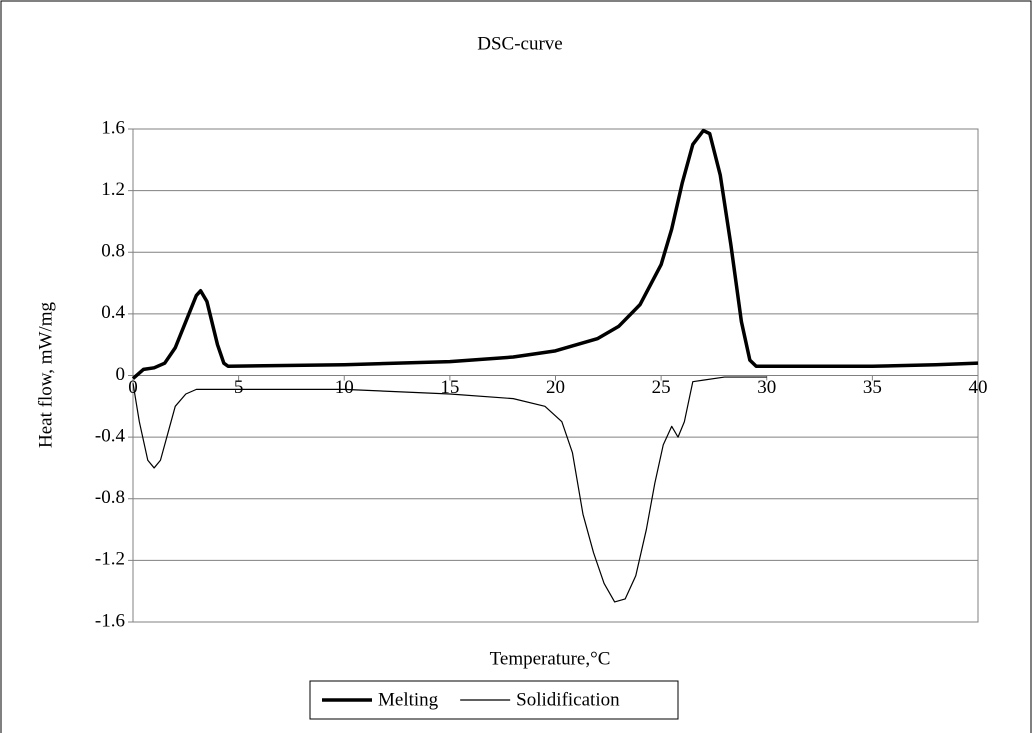  Describe the element at coordinates (661, 387) in the screenshot. I see `x-tick-label: 25` at that location.